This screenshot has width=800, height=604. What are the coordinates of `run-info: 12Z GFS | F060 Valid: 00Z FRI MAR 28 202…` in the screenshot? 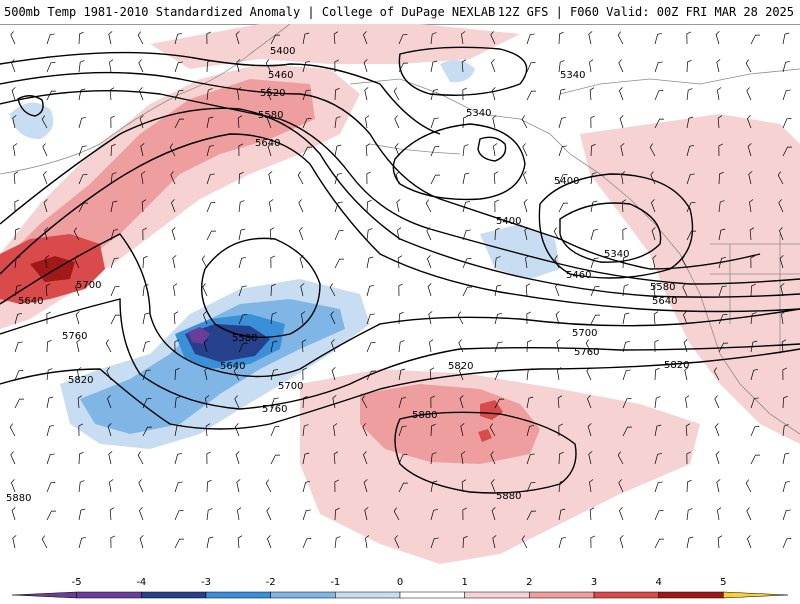 It's located at (645, 12).